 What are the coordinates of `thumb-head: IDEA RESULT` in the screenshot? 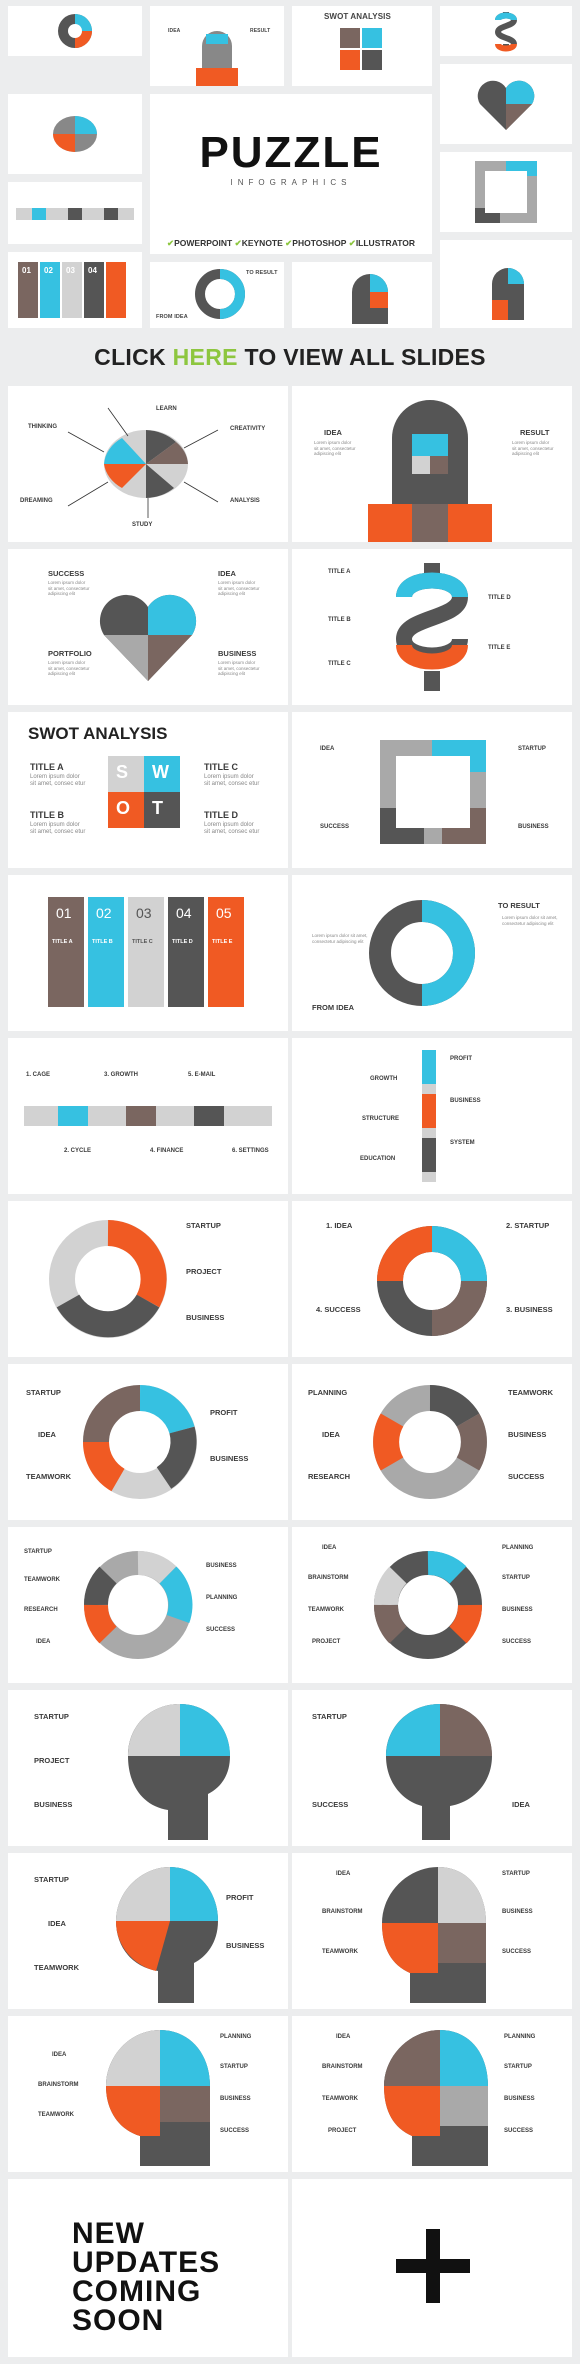 It's located at (217, 46).